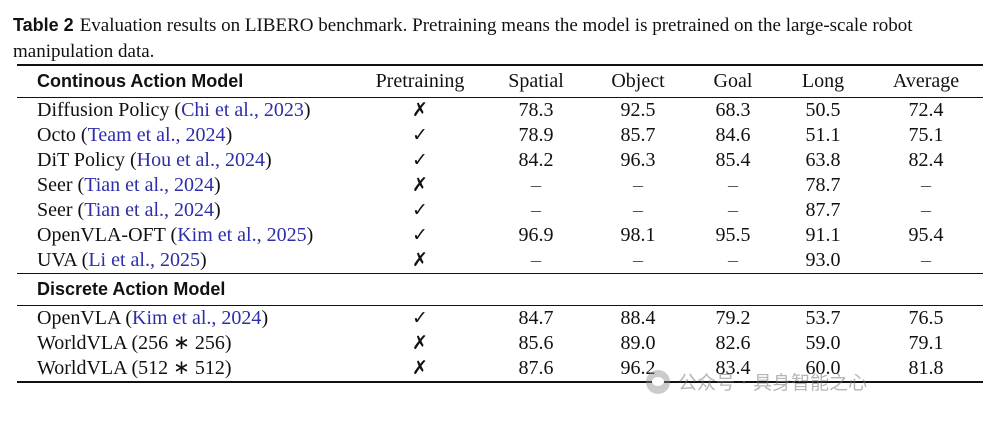 The image size is (996, 426). Describe the element at coordinates (733, 318) in the screenshot. I see `goal-cell: 79.2` at that location.